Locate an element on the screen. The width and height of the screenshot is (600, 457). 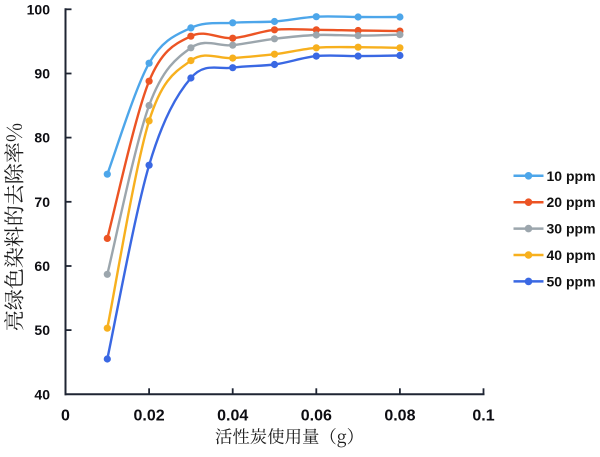
svg-text: 30 ppm is located at coordinates (571, 229).